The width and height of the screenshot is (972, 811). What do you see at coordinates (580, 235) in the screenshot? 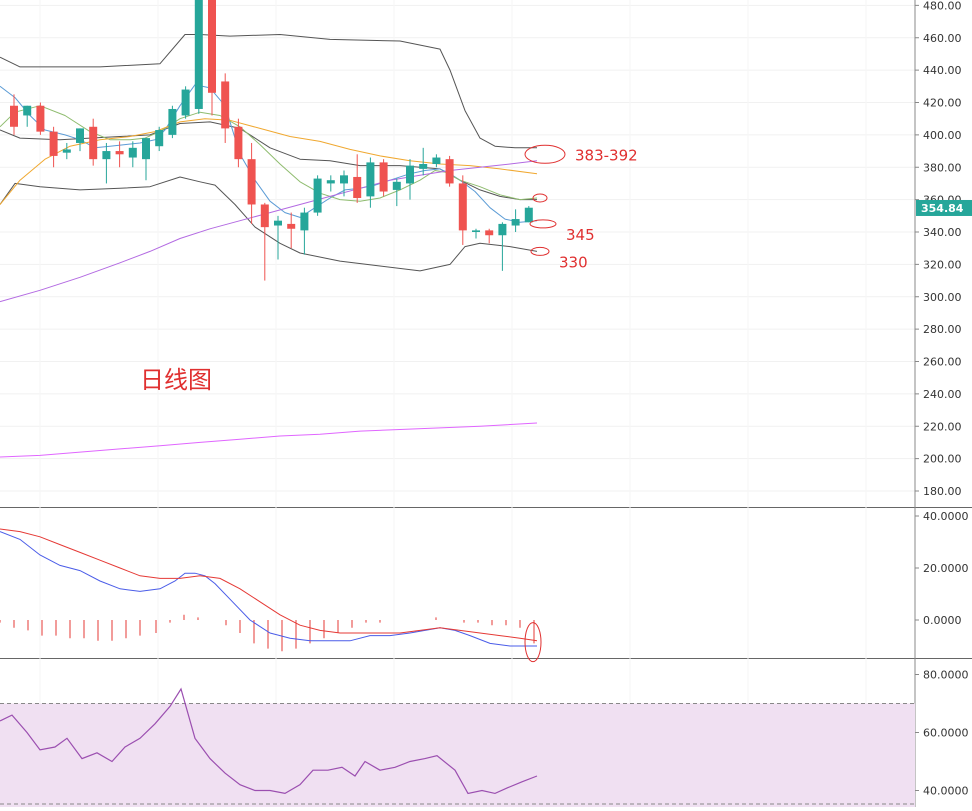
I see `annotation-label: 345` at bounding box center [580, 235].